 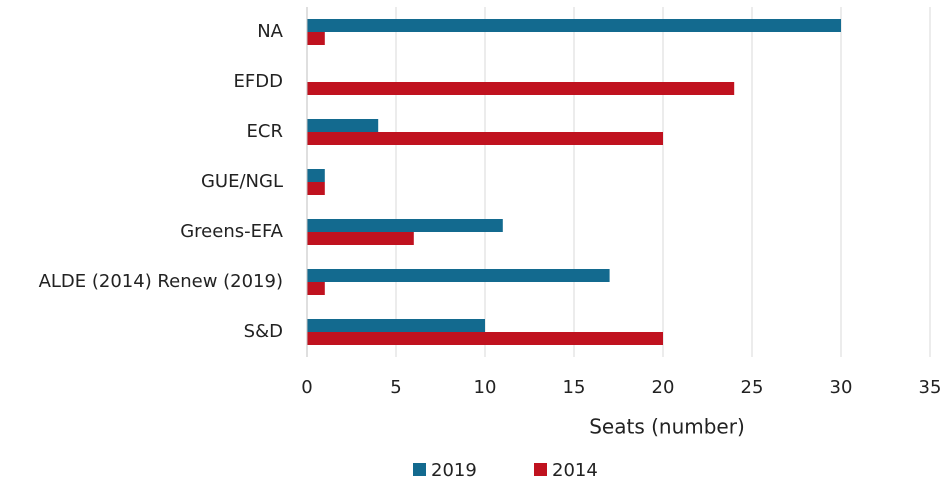 I want to click on y-tick-label: Greens-EFA, so click(x=231, y=231).